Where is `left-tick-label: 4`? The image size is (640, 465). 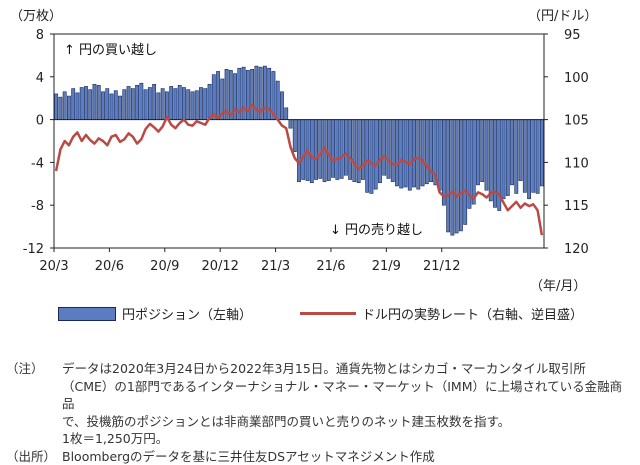
left-tick-label: 4 is located at coordinates (40, 78).